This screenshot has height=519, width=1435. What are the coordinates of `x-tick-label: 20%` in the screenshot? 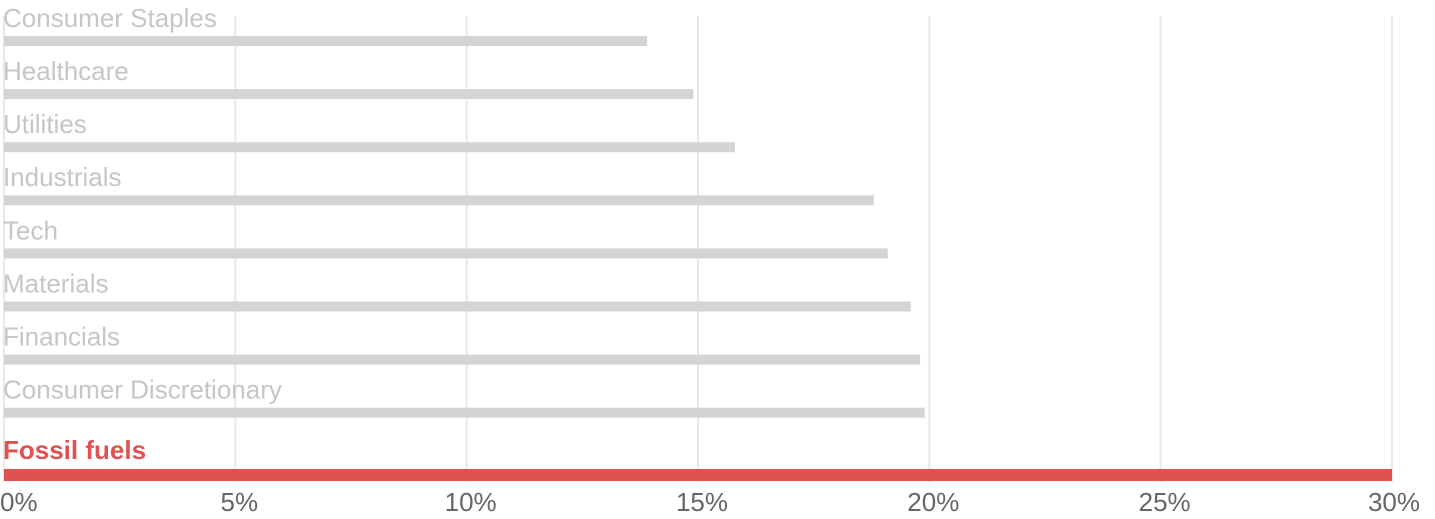 It's located at (933, 502).